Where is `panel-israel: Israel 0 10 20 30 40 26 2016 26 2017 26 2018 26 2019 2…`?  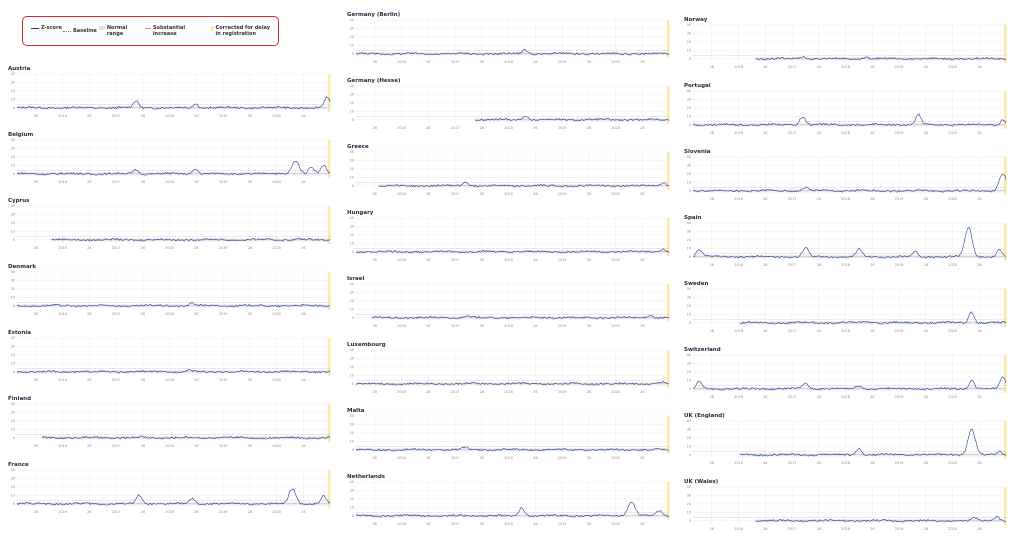
panel-israel: Israel 0 10 20 30 40 26 2016 26 2017 26 2018 26 2019 2… is located at coordinates (512, 307).